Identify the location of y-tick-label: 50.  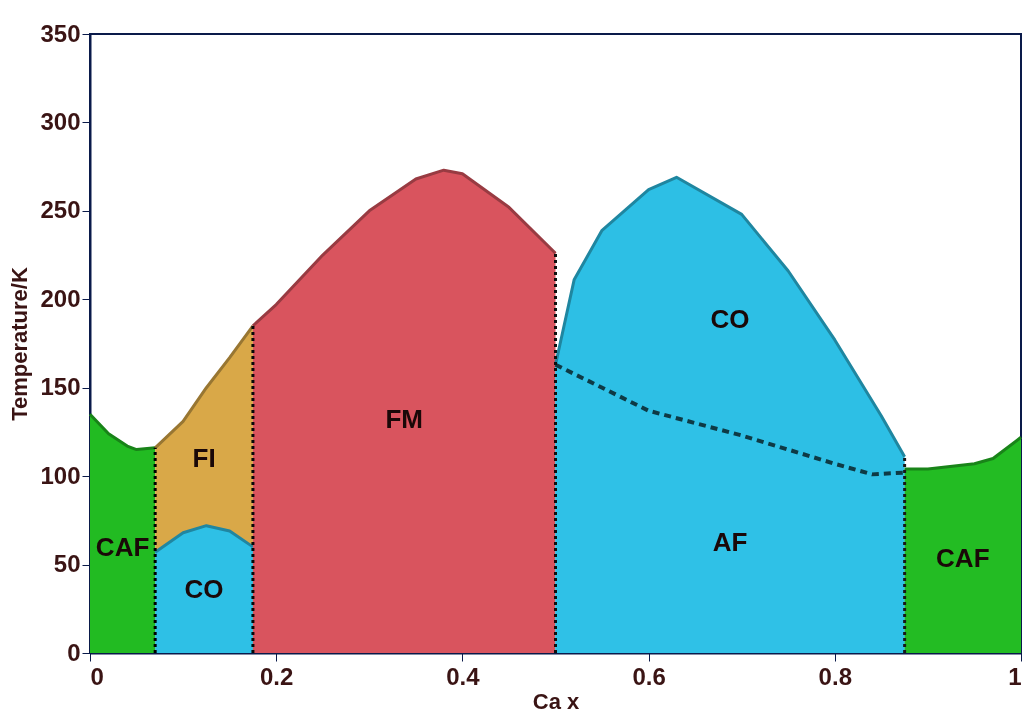
(67, 564).